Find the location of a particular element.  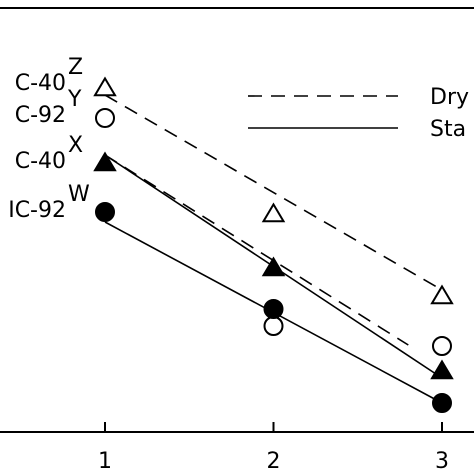

series-label-sup-4: W is located at coordinates (79, 194).